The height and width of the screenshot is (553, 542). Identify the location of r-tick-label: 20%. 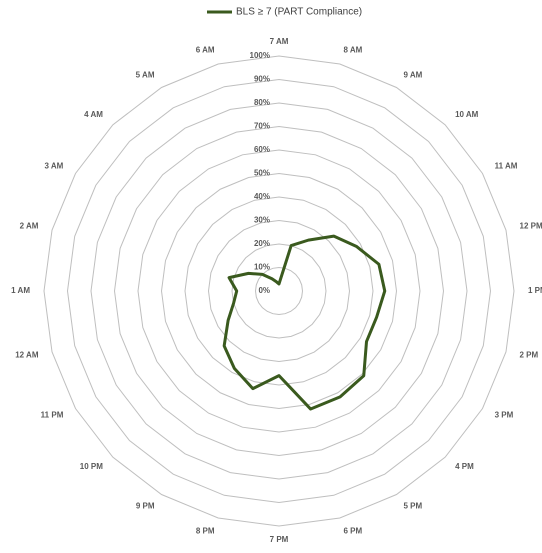
(262, 243).